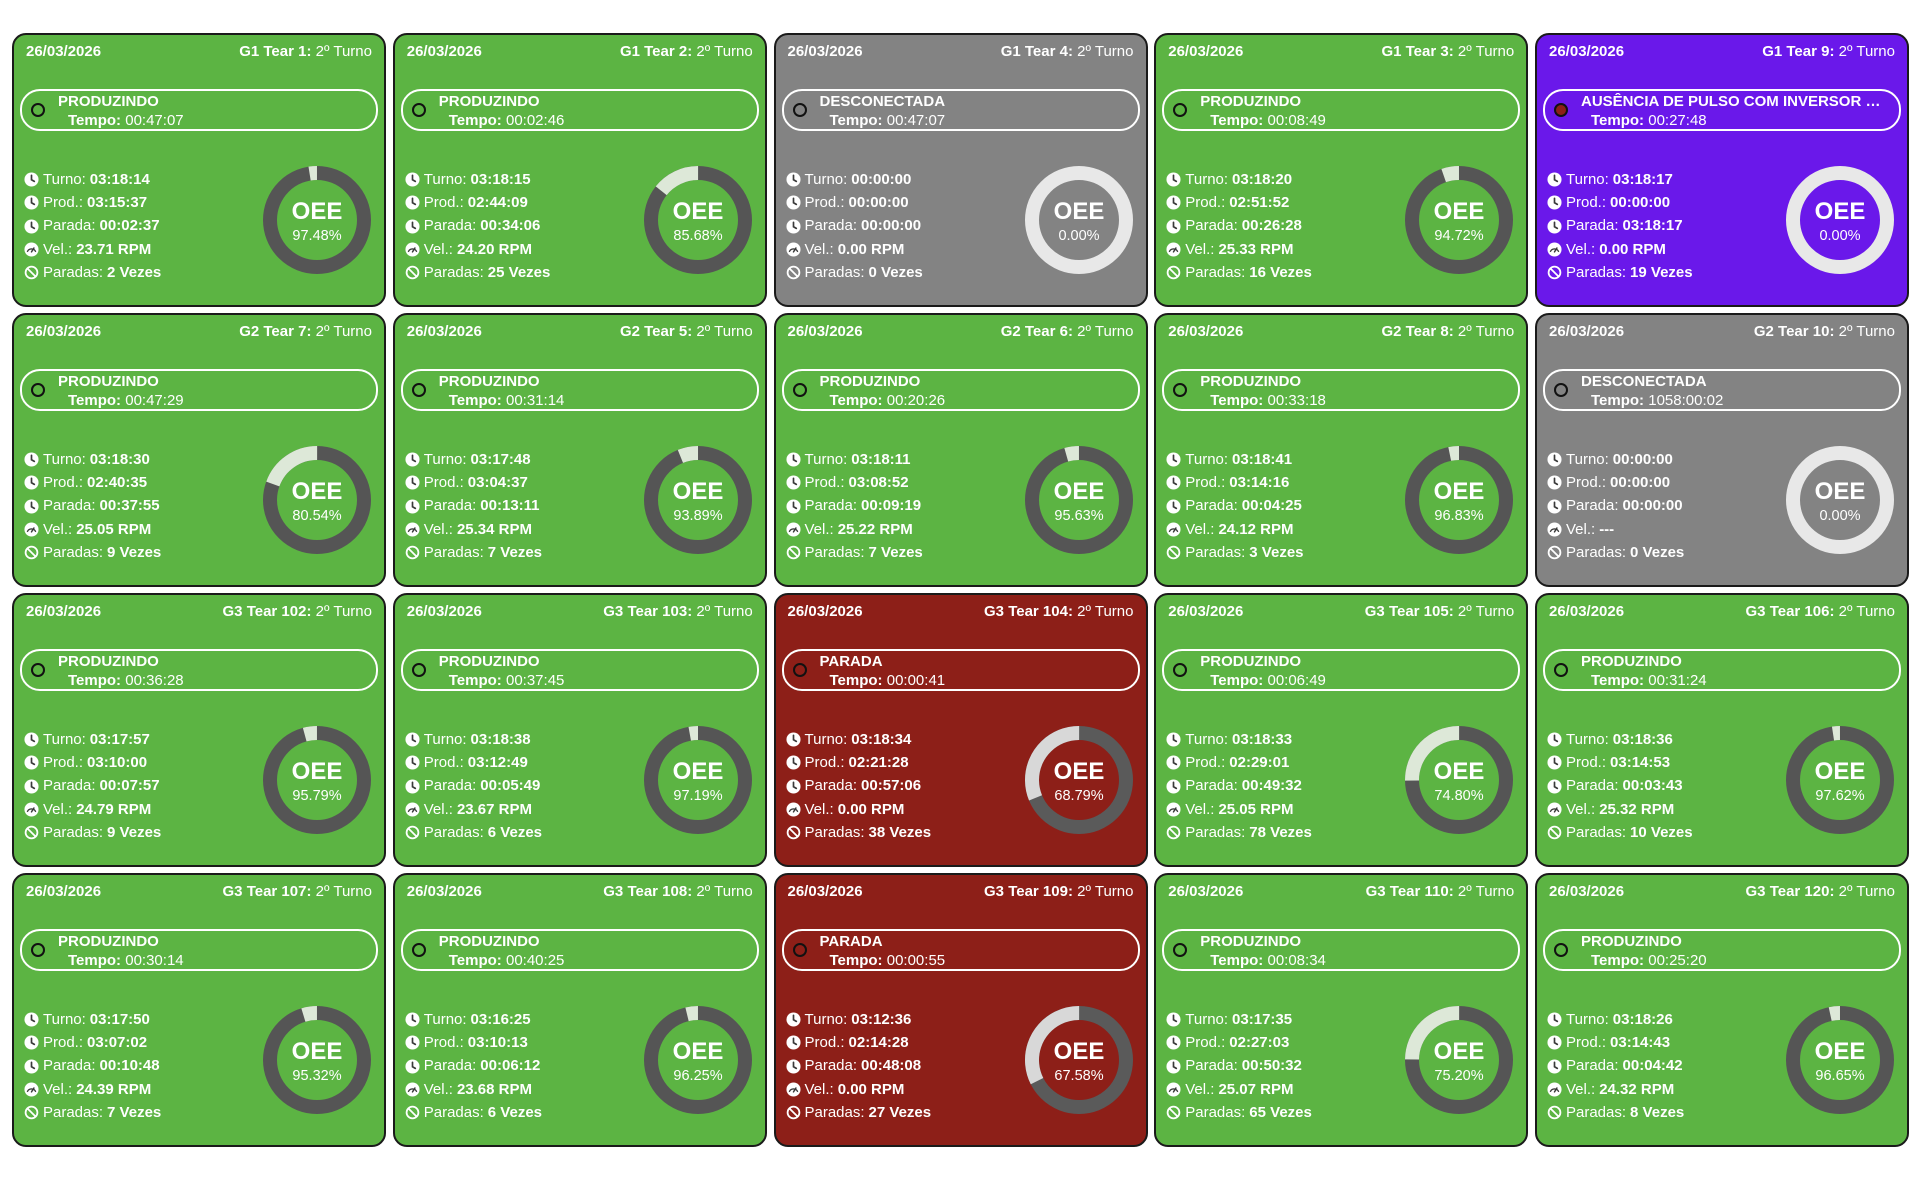 This screenshot has width=1920, height=1178. What do you see at coordinates (92, 249) in the screenshot?
I see `stat-vel: Vel.: 23.71 RPM` at bounding box center [92, 249].